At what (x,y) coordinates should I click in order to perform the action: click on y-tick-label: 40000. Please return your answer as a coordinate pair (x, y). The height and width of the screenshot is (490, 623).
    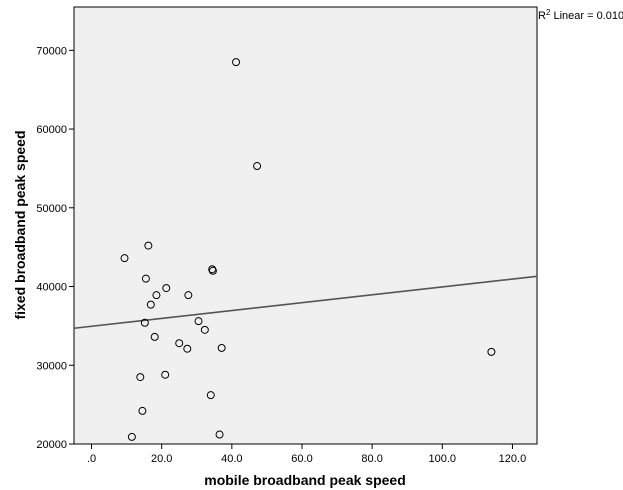
    Looking at the image, I should click on (51, 288).